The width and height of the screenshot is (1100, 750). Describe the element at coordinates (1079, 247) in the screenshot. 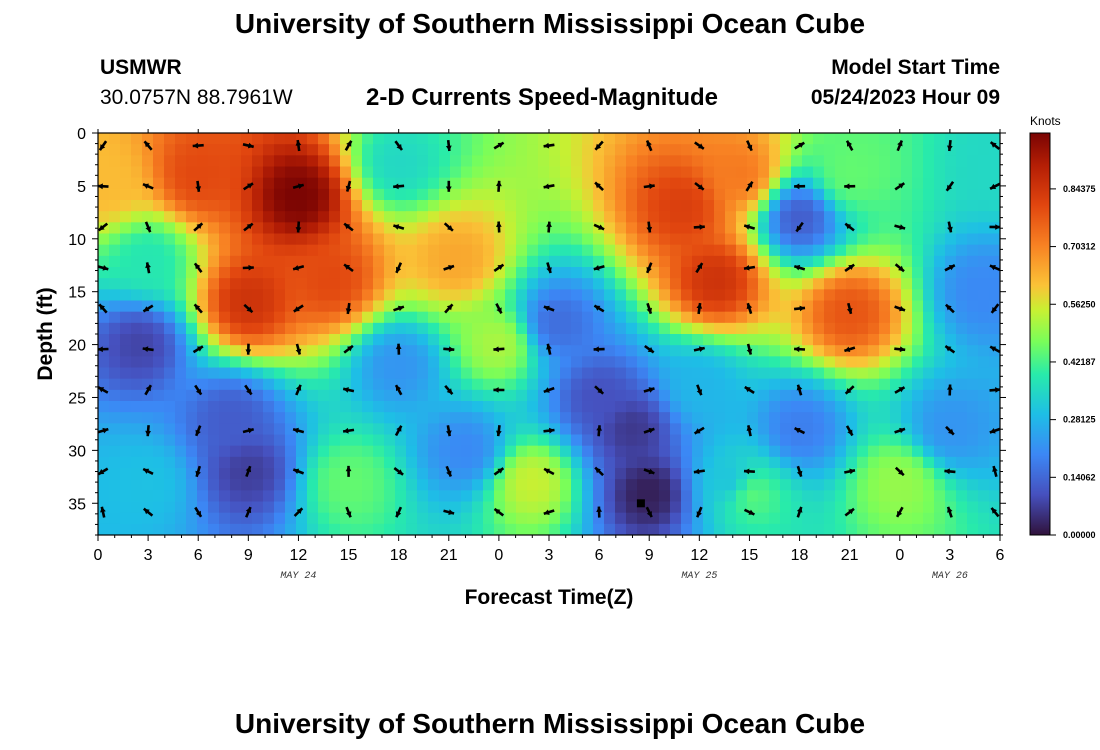

I see `colorbar-tick-label: 0.70312` at that location.